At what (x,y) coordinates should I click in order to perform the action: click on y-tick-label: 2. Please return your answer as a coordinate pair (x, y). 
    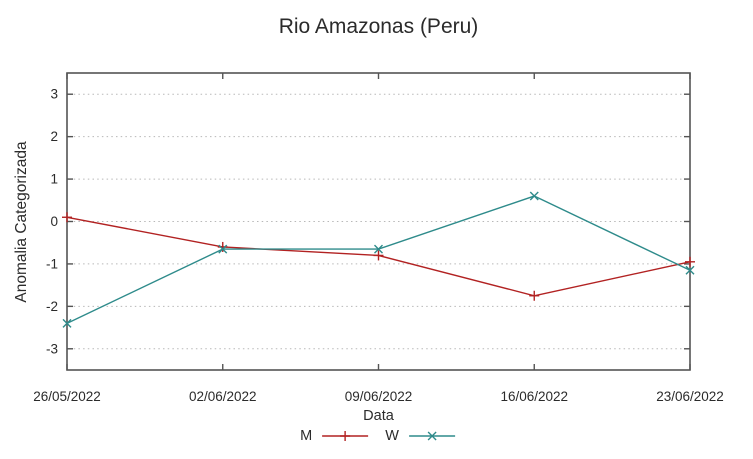
    Looking at the image, I should click on (54, 136).